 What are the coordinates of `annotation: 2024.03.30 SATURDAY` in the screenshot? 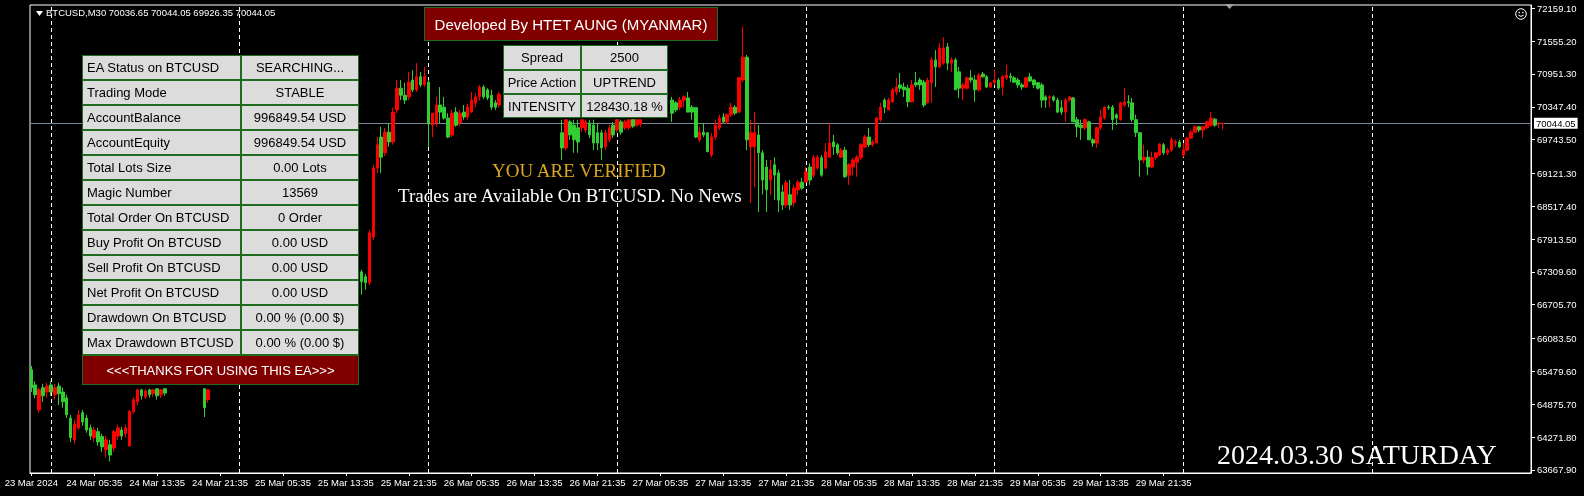 It's located at (1357, 454).